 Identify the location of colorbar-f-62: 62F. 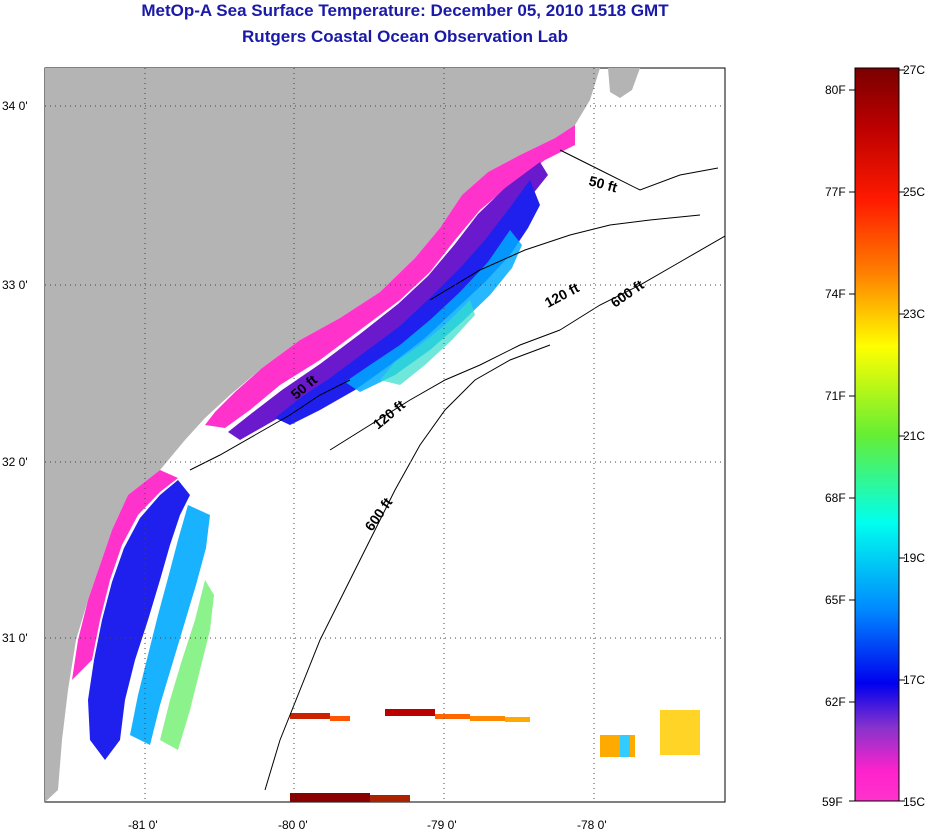
(835, 702).